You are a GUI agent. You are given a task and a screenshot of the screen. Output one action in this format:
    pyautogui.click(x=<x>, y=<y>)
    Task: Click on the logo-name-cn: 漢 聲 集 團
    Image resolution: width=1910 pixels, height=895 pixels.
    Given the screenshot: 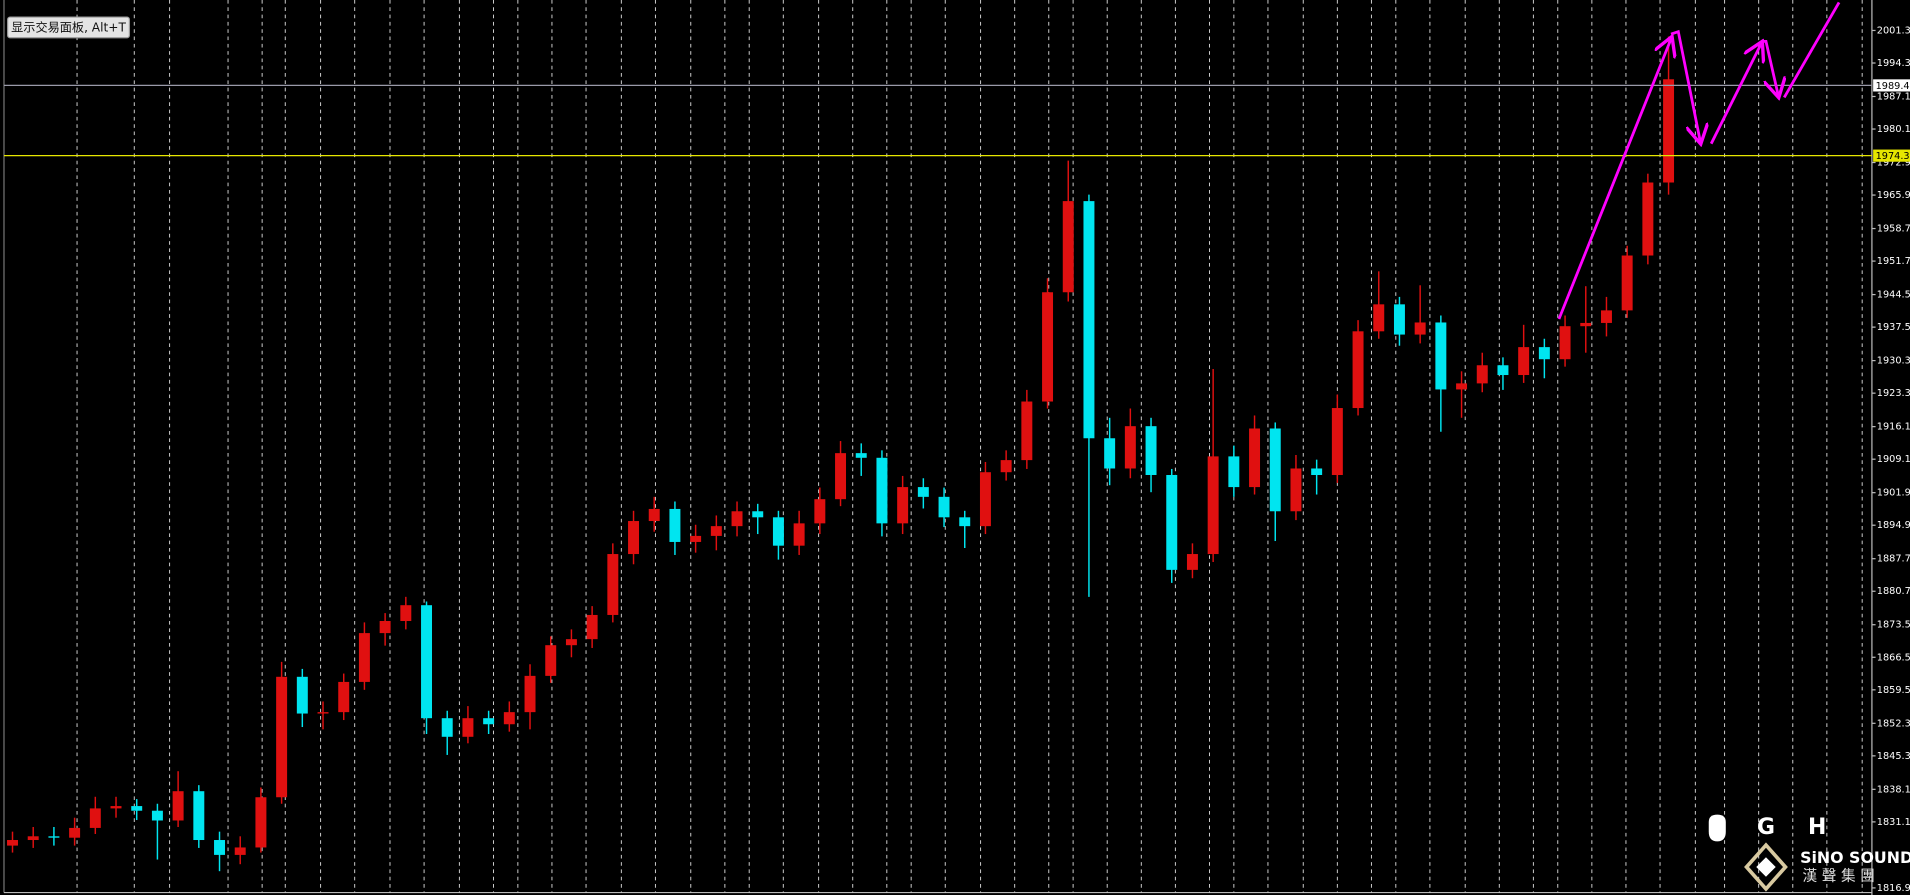 What is the action you would take?
    pyautogui.click(x=1839, y=876)
    